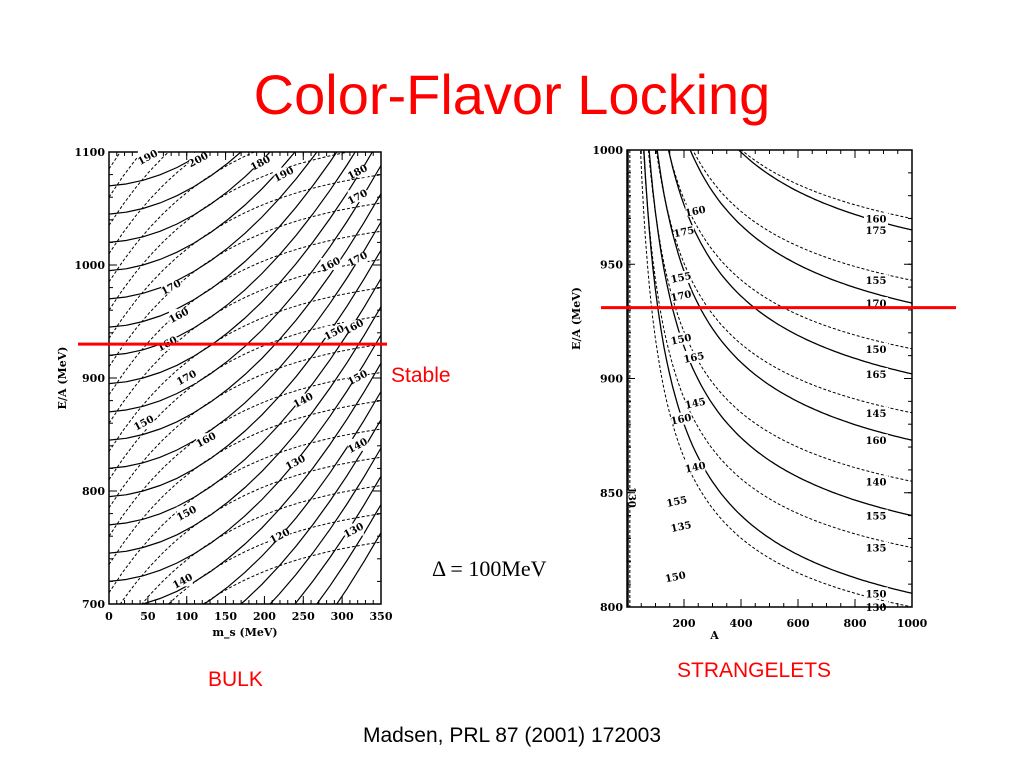 This screenshot has width=1024, height=768. I want to click on strangelet-end-label: 170, so click(876, 304).